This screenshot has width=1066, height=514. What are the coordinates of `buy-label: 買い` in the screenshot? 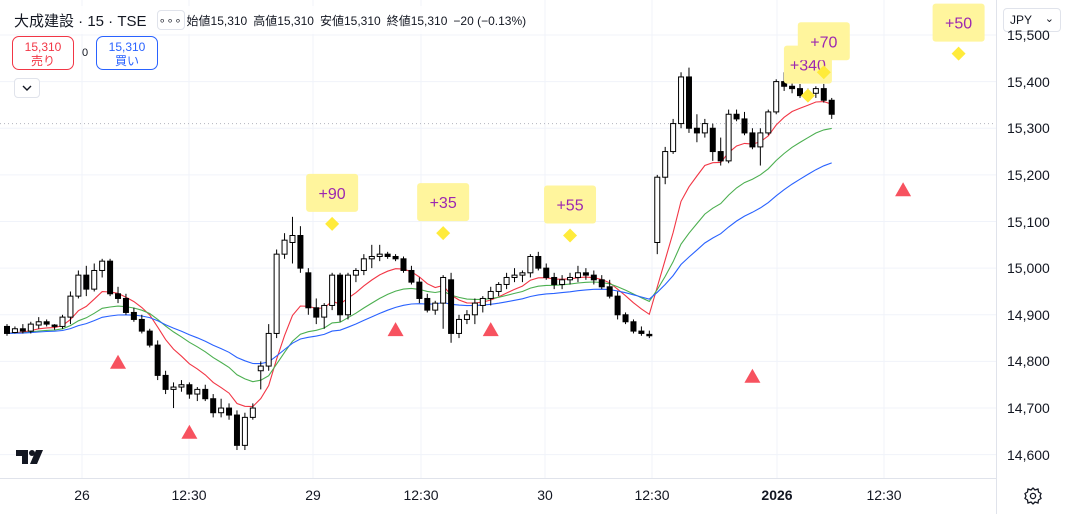 It's located at (126, 61).